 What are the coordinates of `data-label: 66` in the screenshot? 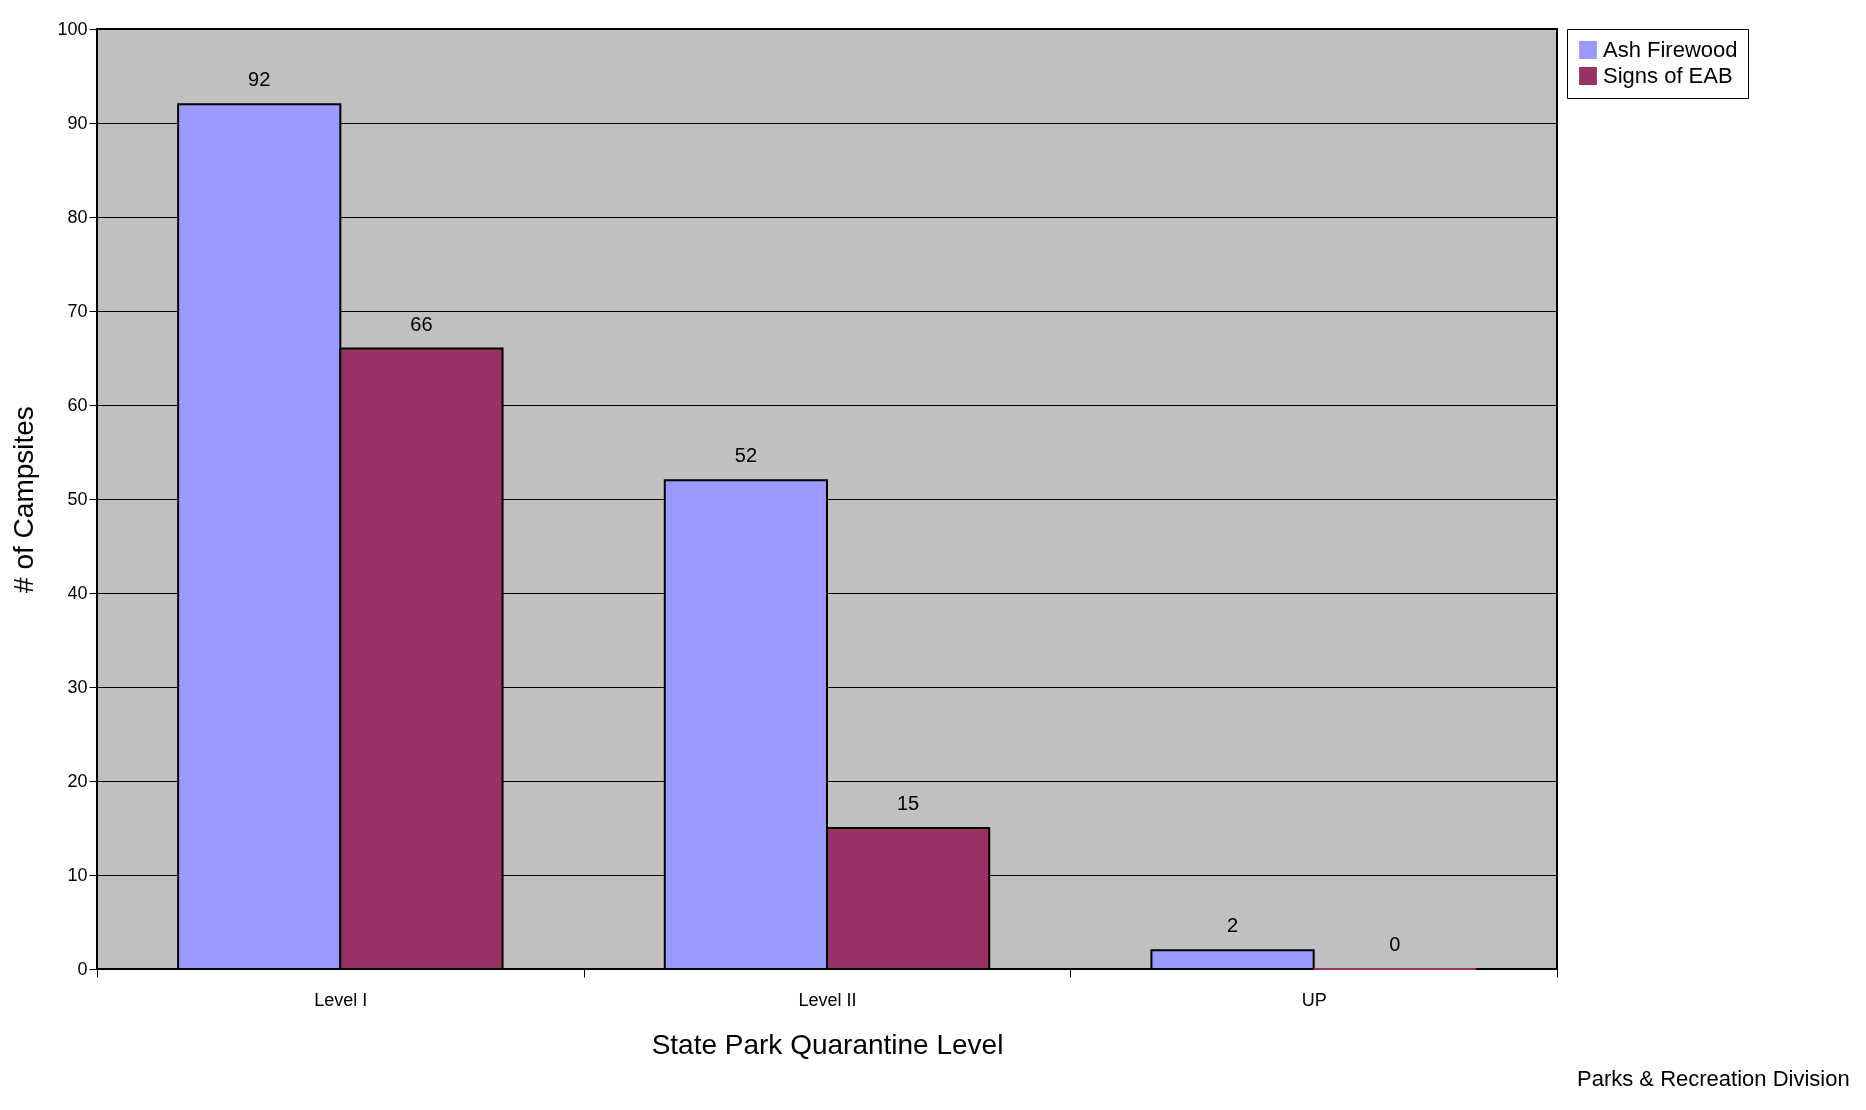 It's located at (421, 323).